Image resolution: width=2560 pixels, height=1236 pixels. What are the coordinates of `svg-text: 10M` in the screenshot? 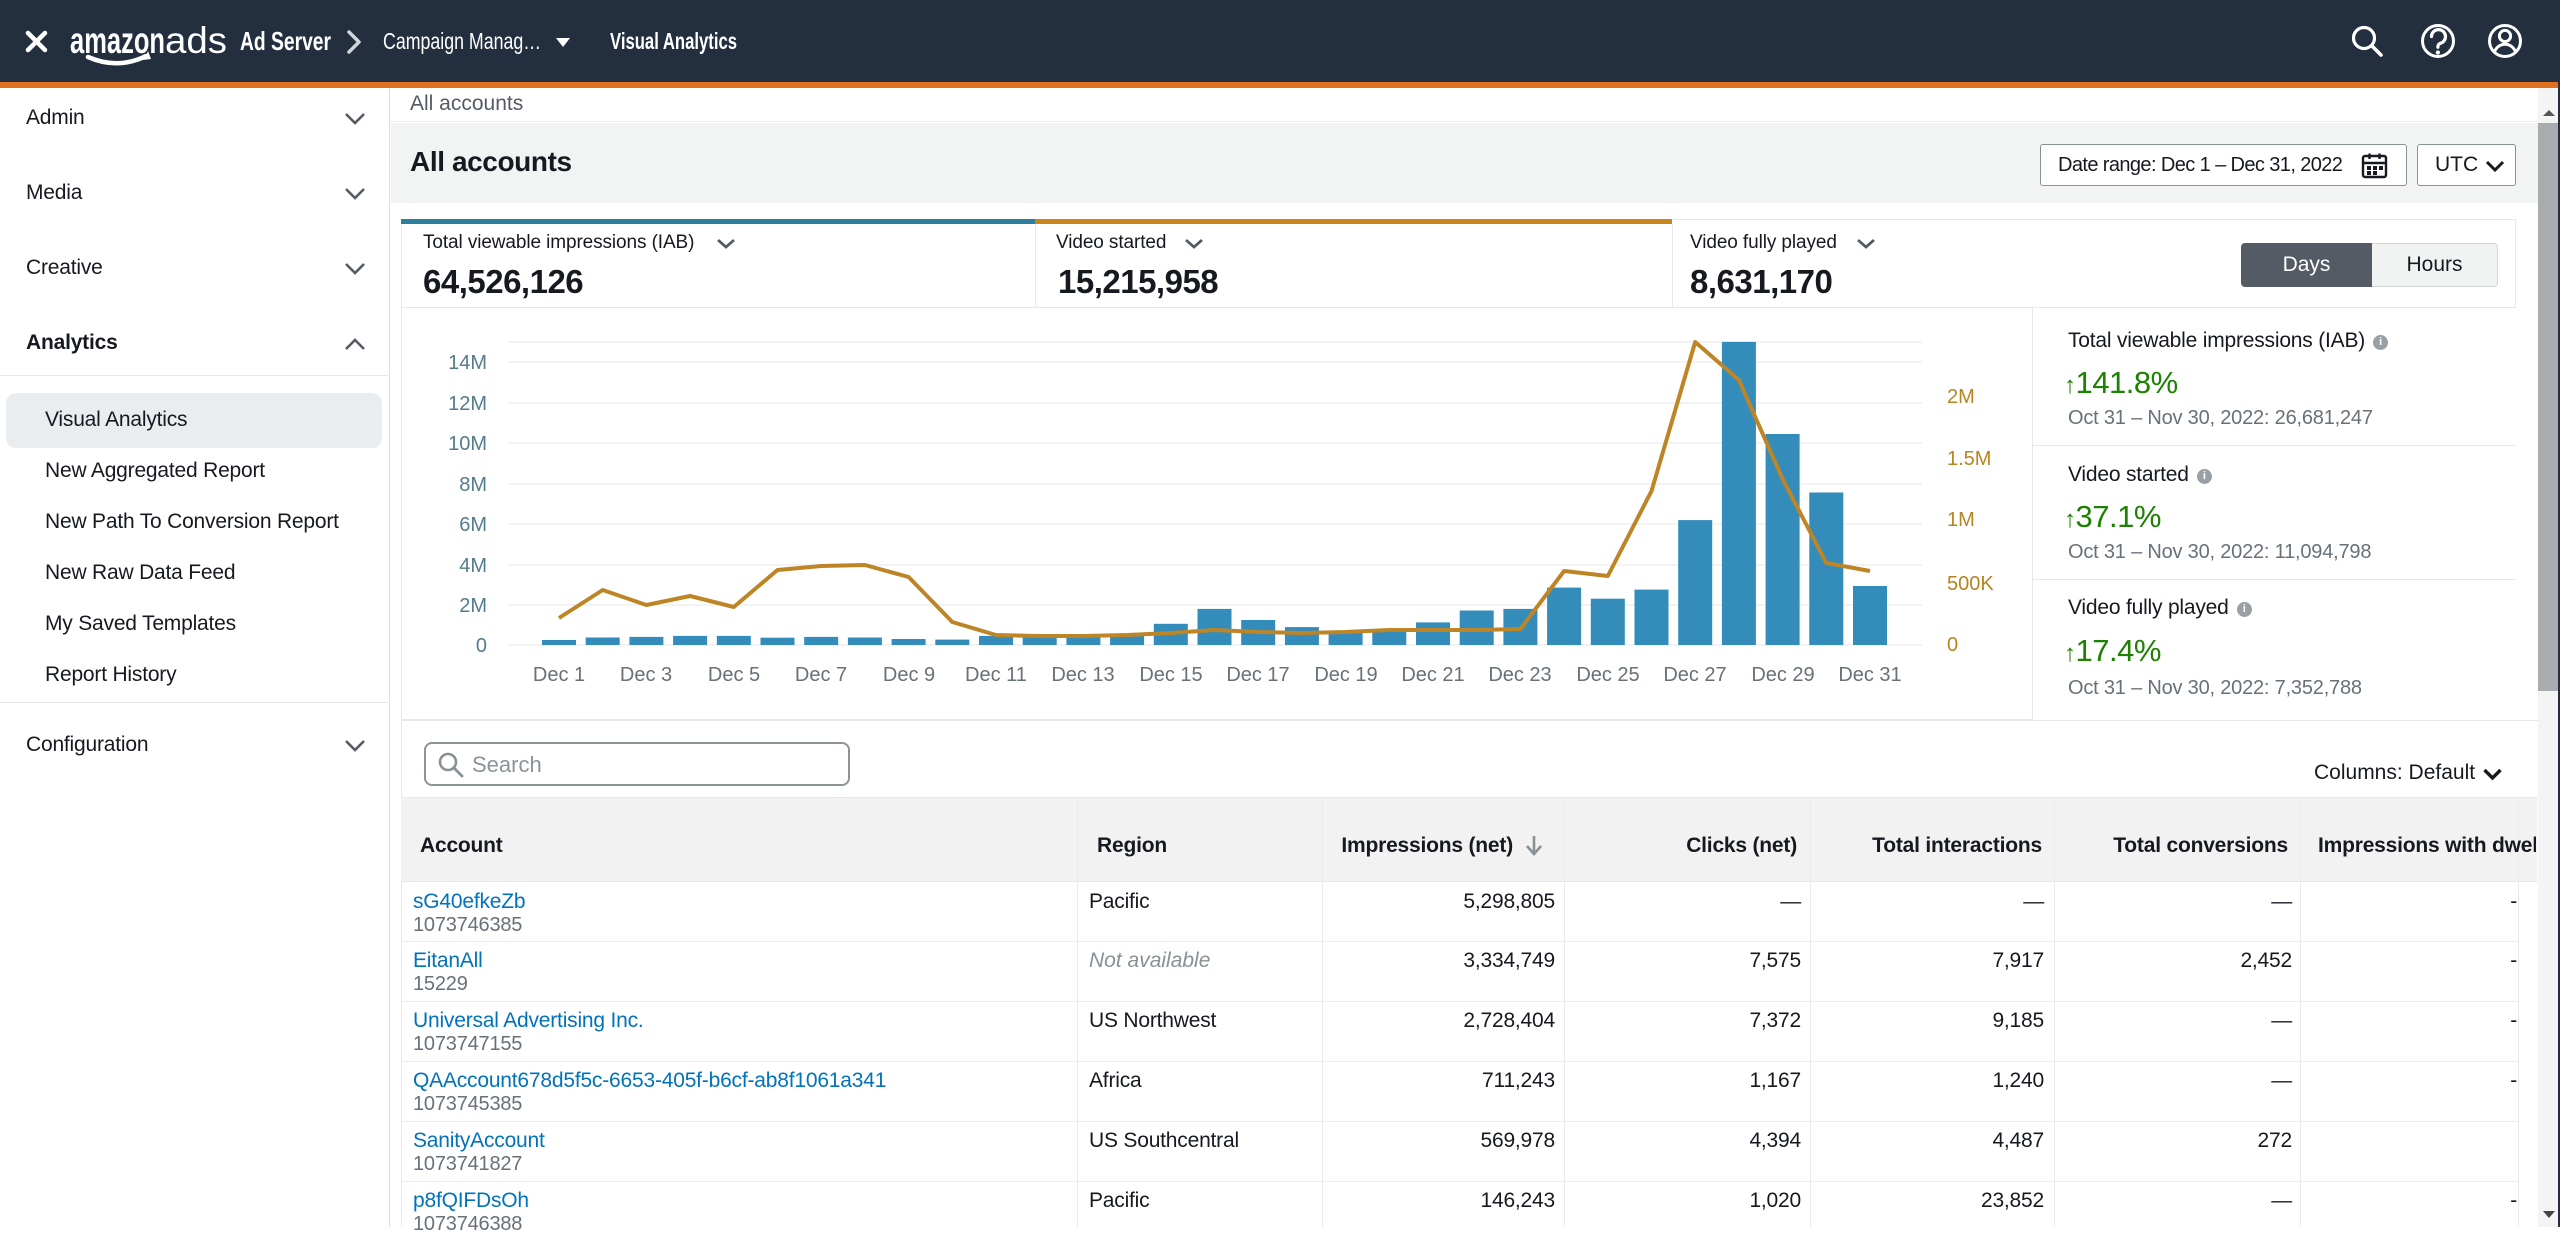 It's located at (467, 444).